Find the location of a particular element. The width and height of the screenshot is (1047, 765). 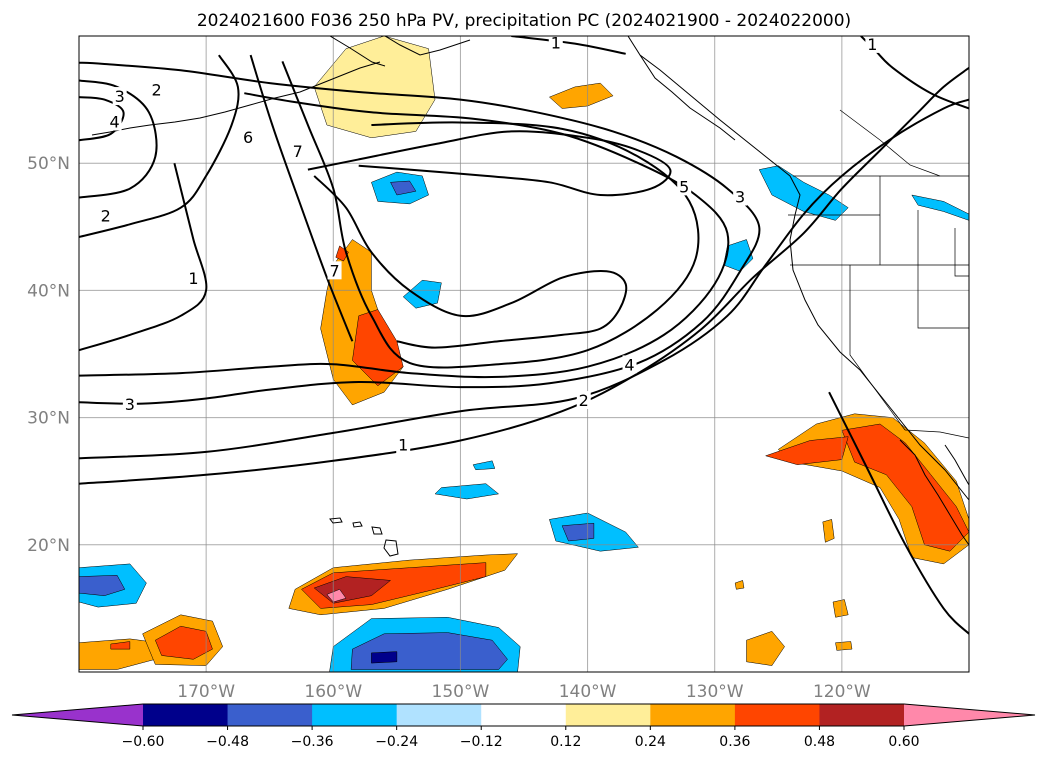

colorbar-tick-label: 0.12 is located at coordinates (565, 742).